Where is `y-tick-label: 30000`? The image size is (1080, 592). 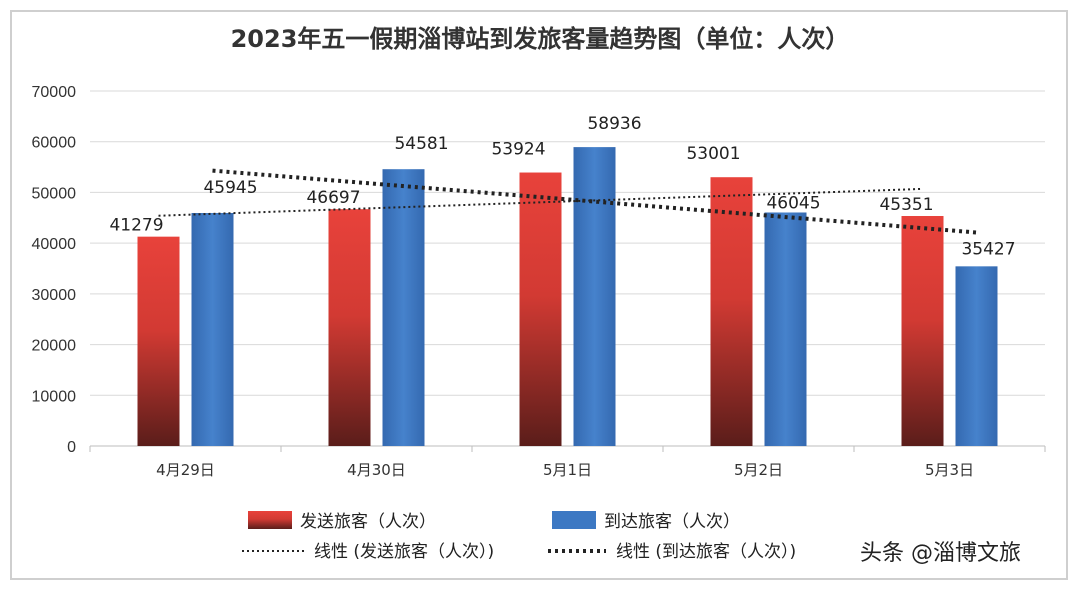
y-tick-label: 30000 is located at coordinates (54, 295).